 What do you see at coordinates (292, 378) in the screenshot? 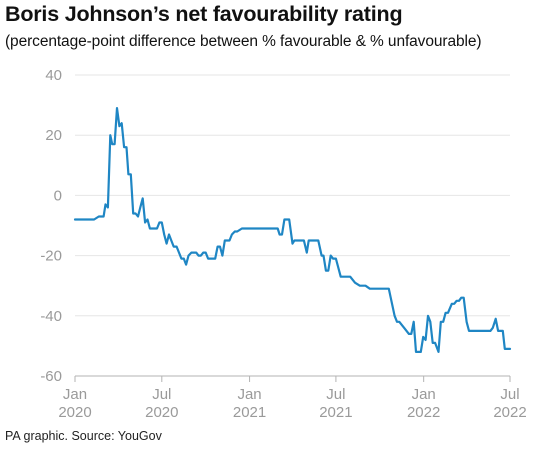
I see `axes` at bounding box center [292, 378].